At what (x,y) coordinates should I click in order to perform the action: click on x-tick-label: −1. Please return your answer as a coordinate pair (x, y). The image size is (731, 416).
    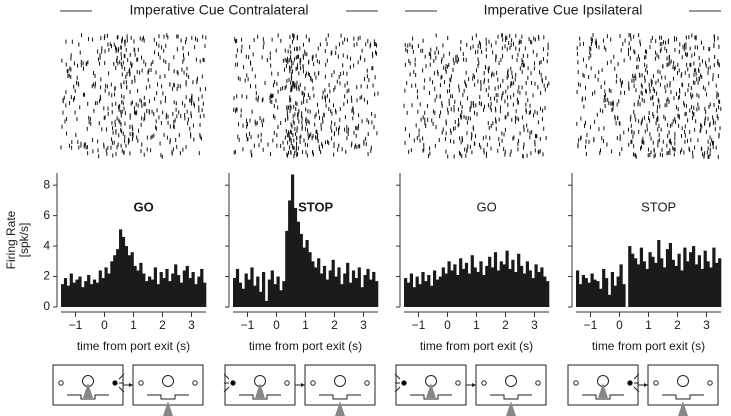
    Looking at the image, I should click on (248, 325).